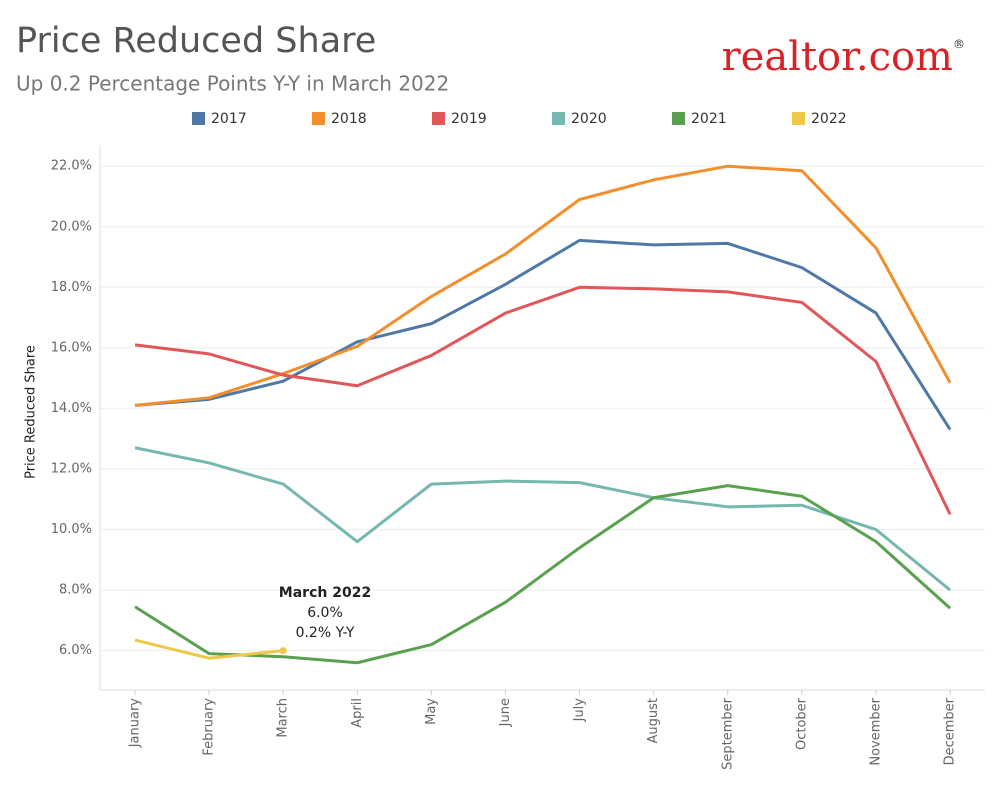 The width and height of the screenshot is (1000, 800). I want to click on x-tick-label: December, so click(950, 731).